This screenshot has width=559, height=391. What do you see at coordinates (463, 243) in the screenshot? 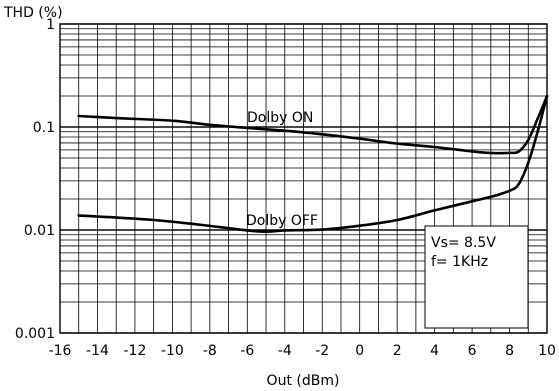
I see `conditions-voltage: Vs= 8.5V` at bounding box center [463, 243].